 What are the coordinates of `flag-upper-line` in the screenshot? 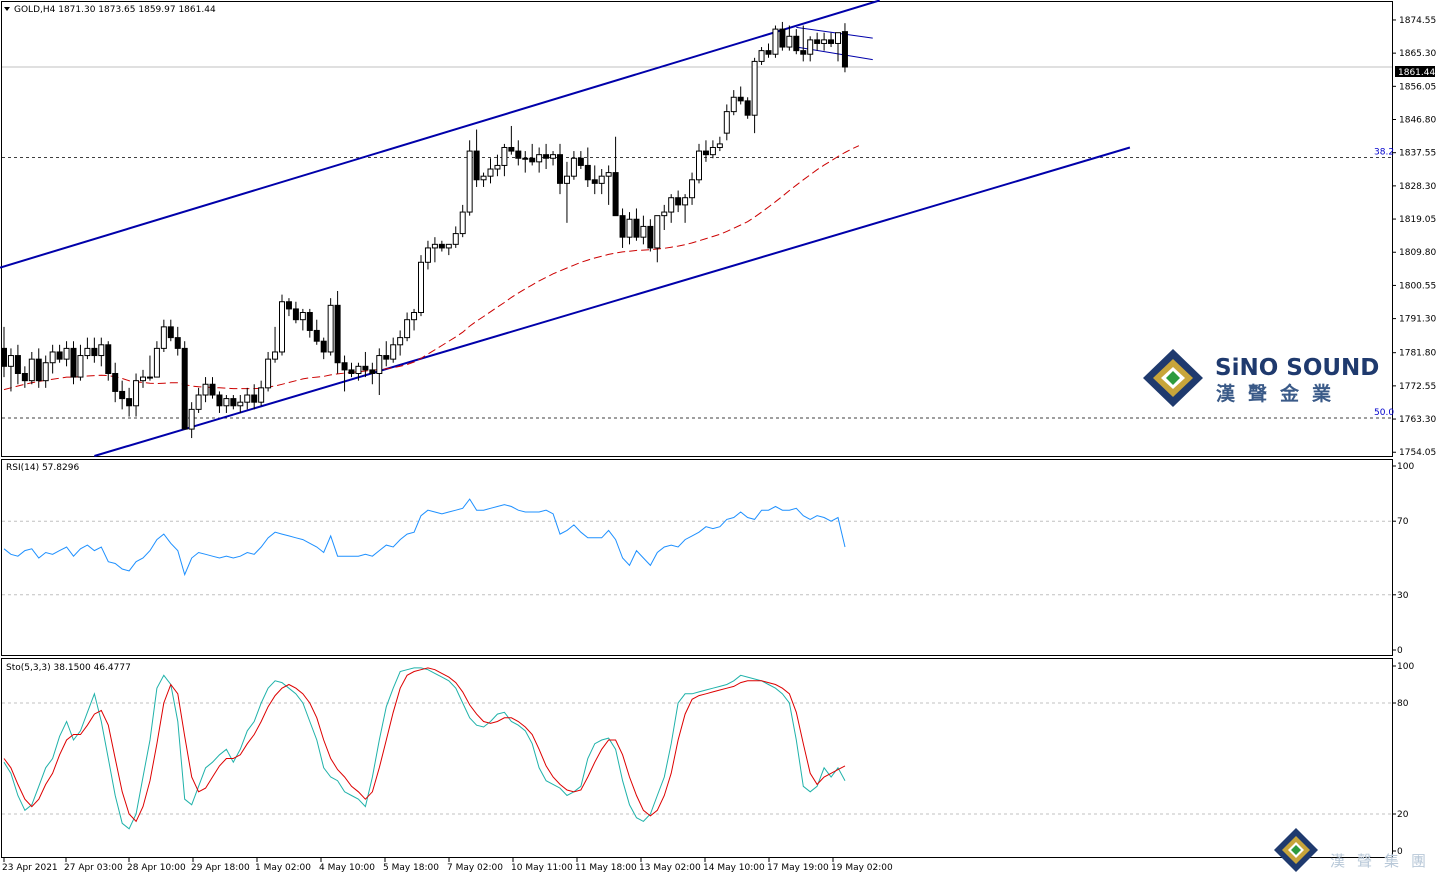 It's located at (834, 32).